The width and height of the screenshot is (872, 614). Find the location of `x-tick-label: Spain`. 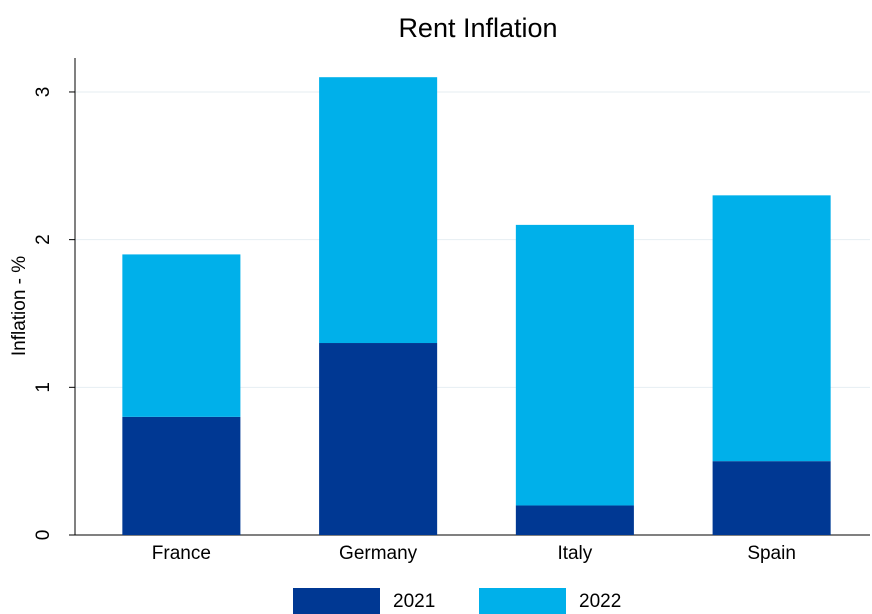

x-tick-label: Spain is located at coordinates (771, 553).